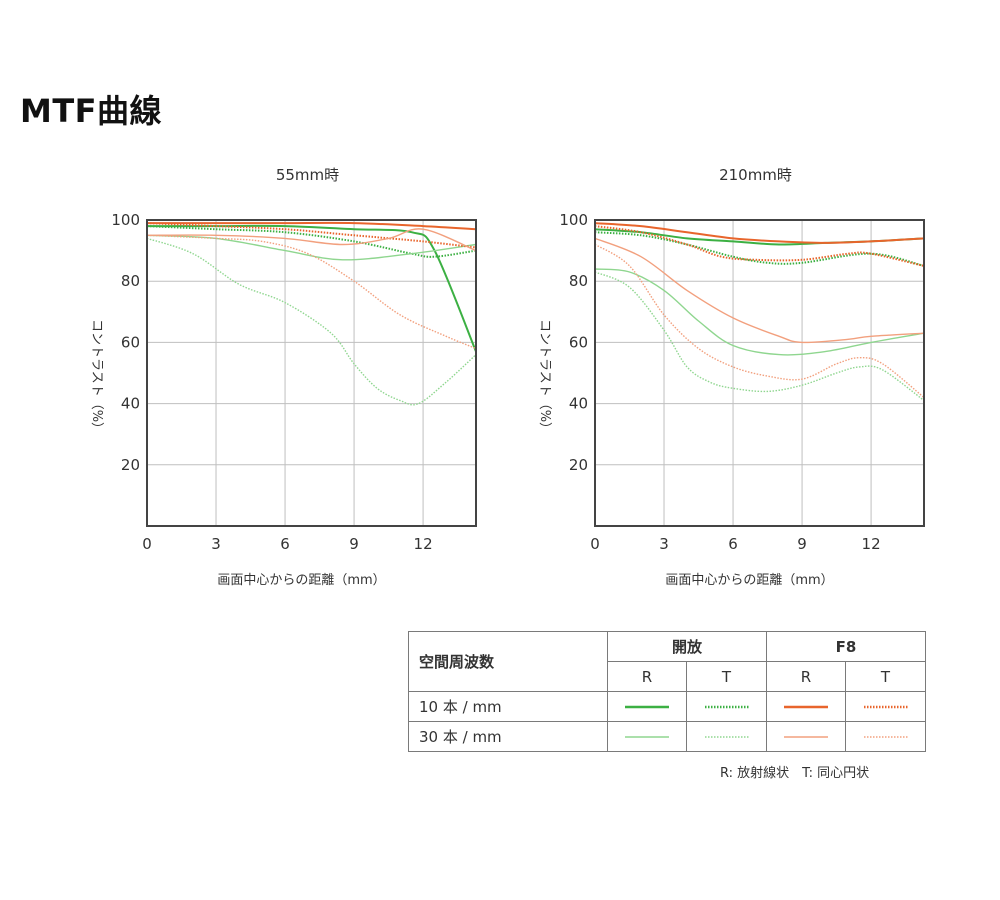 The height and width of the screenshot is (900, 1000). Describe the element at coordinates (647, 706) in the screenshot. I see `legend-swatch-open-10-r` at that location.